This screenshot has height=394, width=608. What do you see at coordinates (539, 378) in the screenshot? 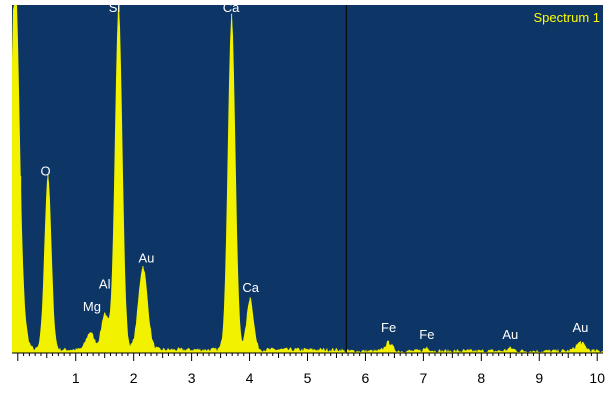
I see `x-tick-label: 9` at bounding box center [539, 378].